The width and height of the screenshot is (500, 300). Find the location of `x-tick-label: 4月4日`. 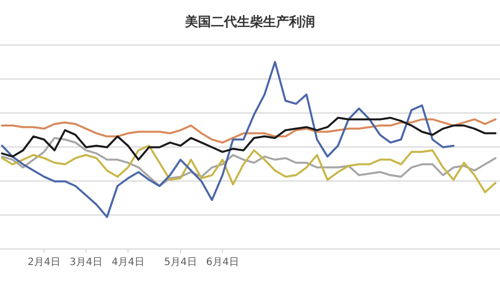

x-tick-label: 4月4日 is located at coordinates (128, 262).